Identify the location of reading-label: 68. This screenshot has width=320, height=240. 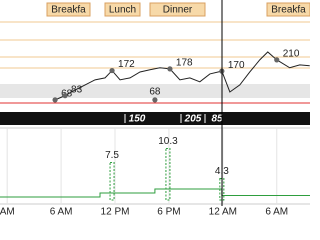
(155, 91).